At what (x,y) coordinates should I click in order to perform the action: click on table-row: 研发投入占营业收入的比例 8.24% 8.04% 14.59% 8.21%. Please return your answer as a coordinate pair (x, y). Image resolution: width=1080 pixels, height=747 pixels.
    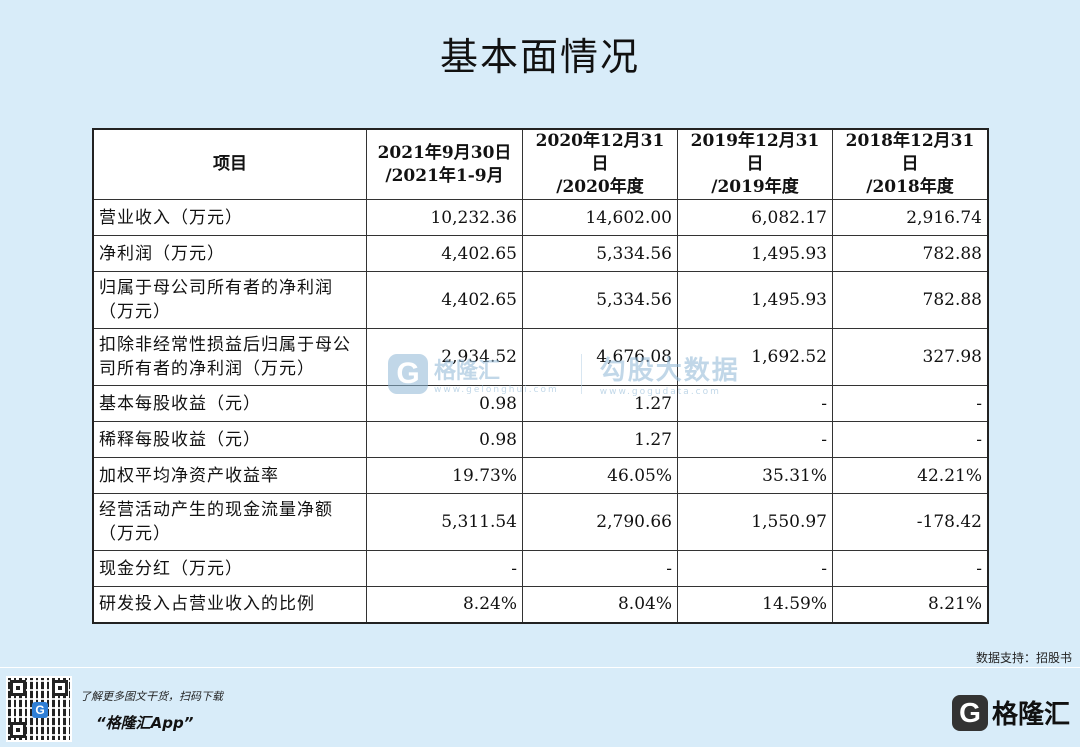
    Looking at the image, I should click on (540, 604).